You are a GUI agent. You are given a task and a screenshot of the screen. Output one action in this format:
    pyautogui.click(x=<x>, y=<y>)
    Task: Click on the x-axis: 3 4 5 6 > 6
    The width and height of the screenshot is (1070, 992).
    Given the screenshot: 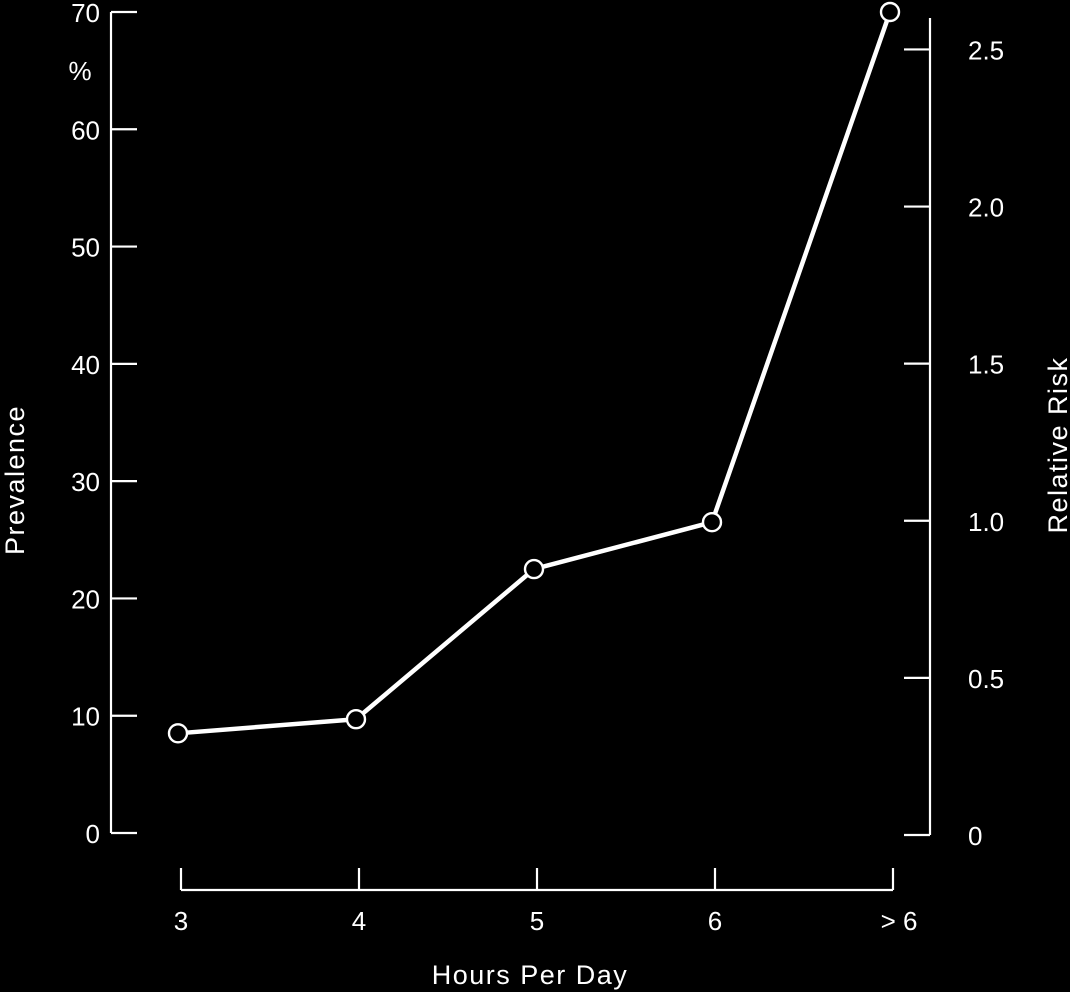 What is the action you would take?
    pyautogui.click(x=546, y=902)
    